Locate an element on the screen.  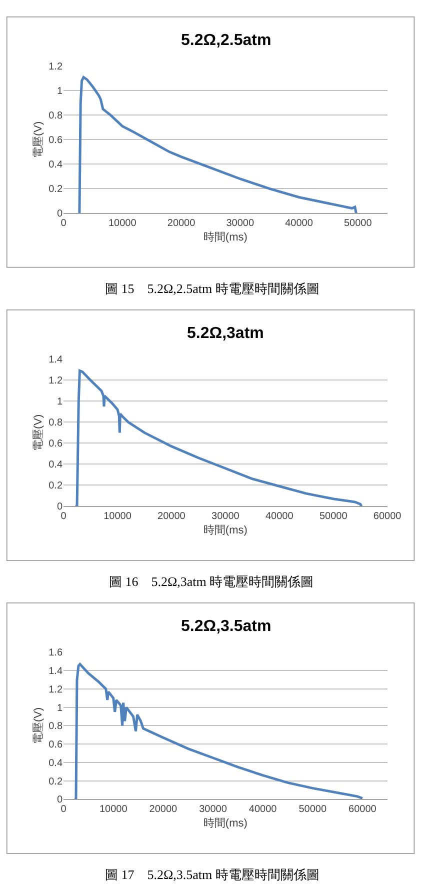
caption: 圖 16 5.2Ω,3atm 時電壓時間關係圖 is located at coordinates (211, 581).